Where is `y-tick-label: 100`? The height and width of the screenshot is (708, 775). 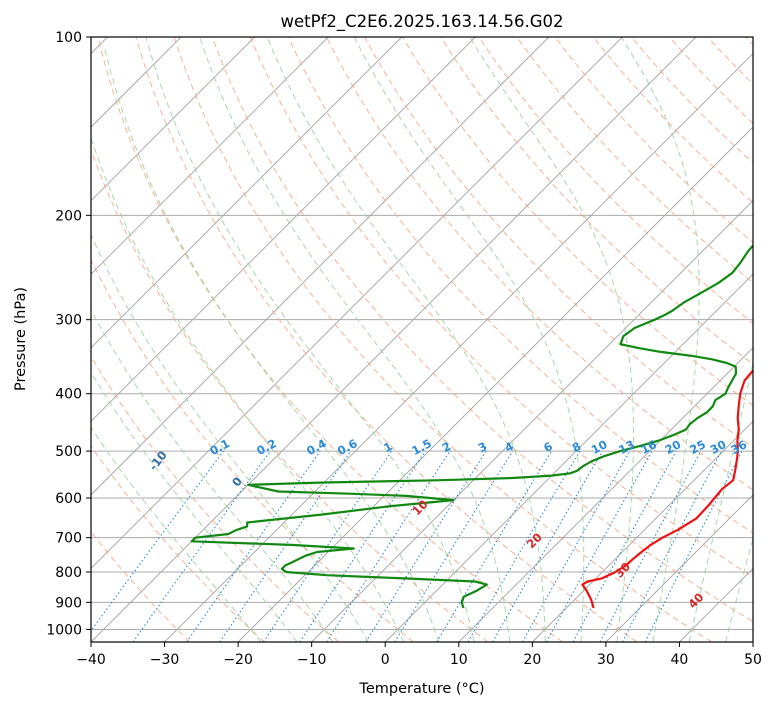 y-tick-label: 100 is located at coordinates (68, 38).